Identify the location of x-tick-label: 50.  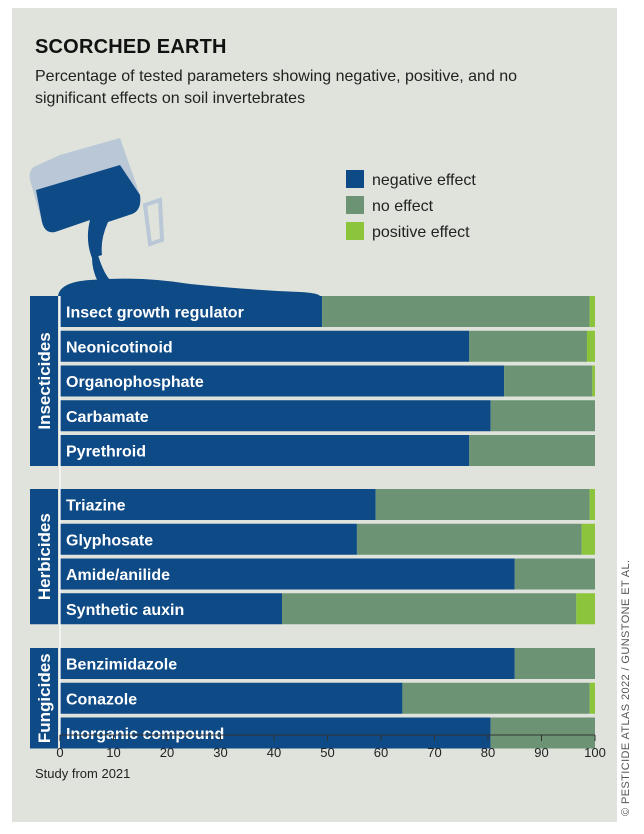
(327, 752).